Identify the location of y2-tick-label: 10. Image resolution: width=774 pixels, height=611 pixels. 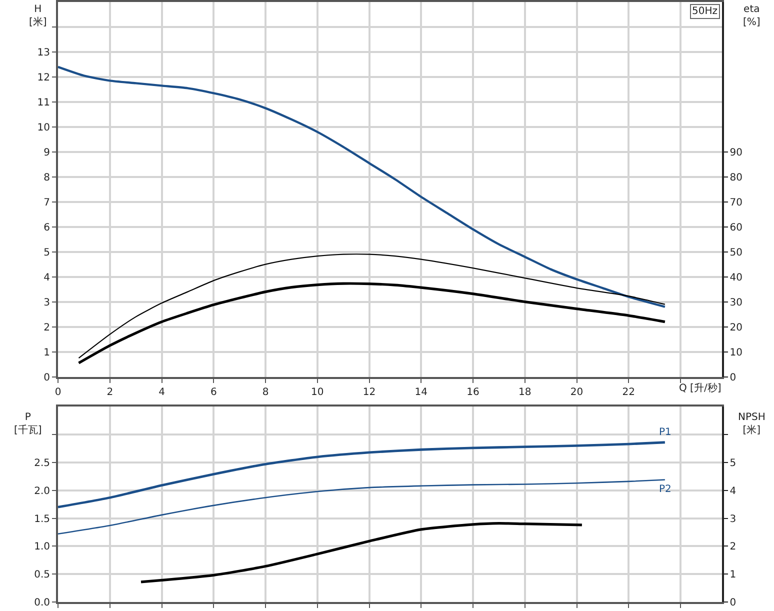
(736, 352).